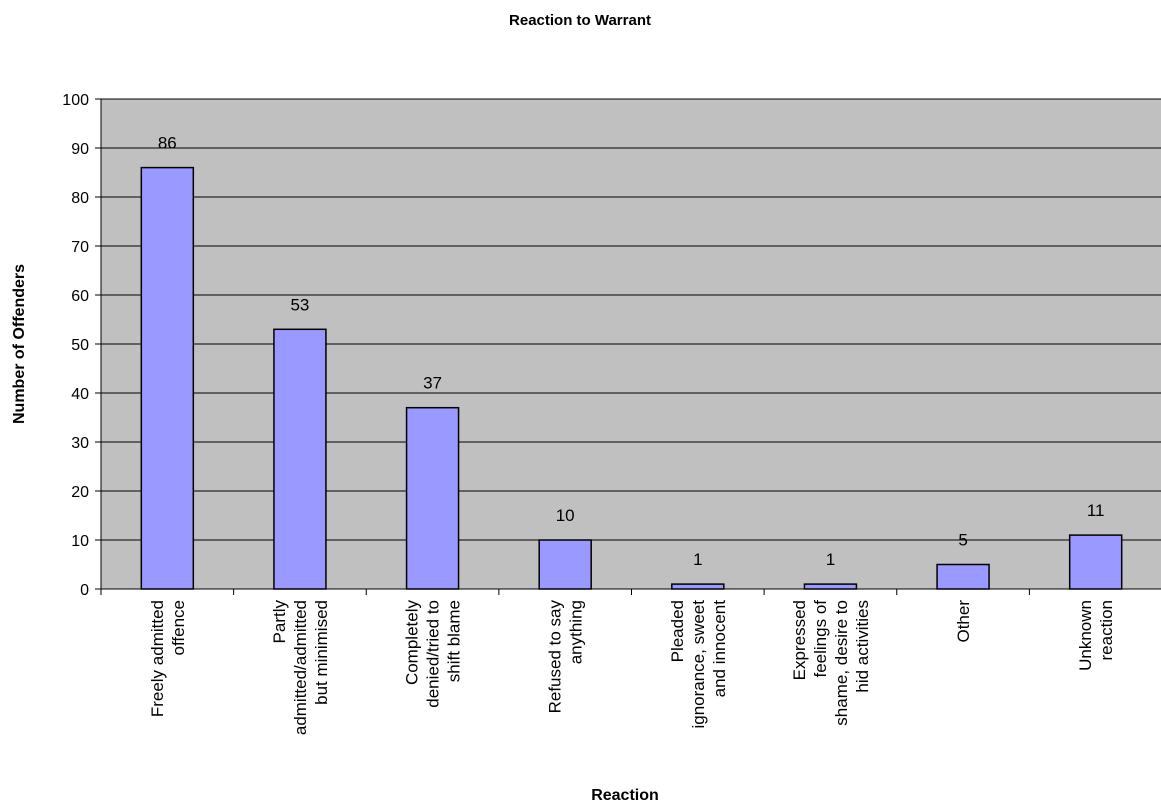 This screenshot has width=1161, height=812. I want to click on x-tick-label-line: Expressed, so click(799, 640).